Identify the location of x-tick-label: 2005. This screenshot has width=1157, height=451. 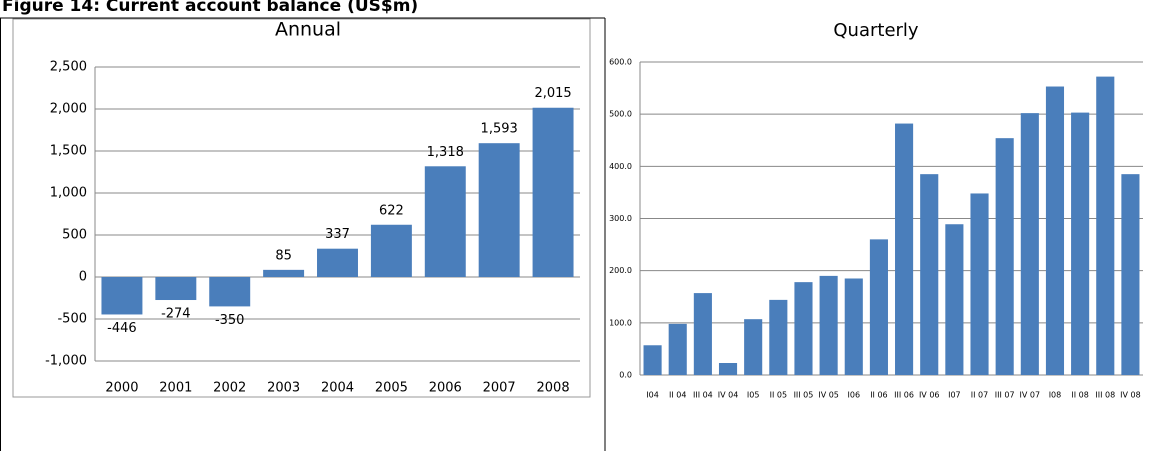
(391, 388).